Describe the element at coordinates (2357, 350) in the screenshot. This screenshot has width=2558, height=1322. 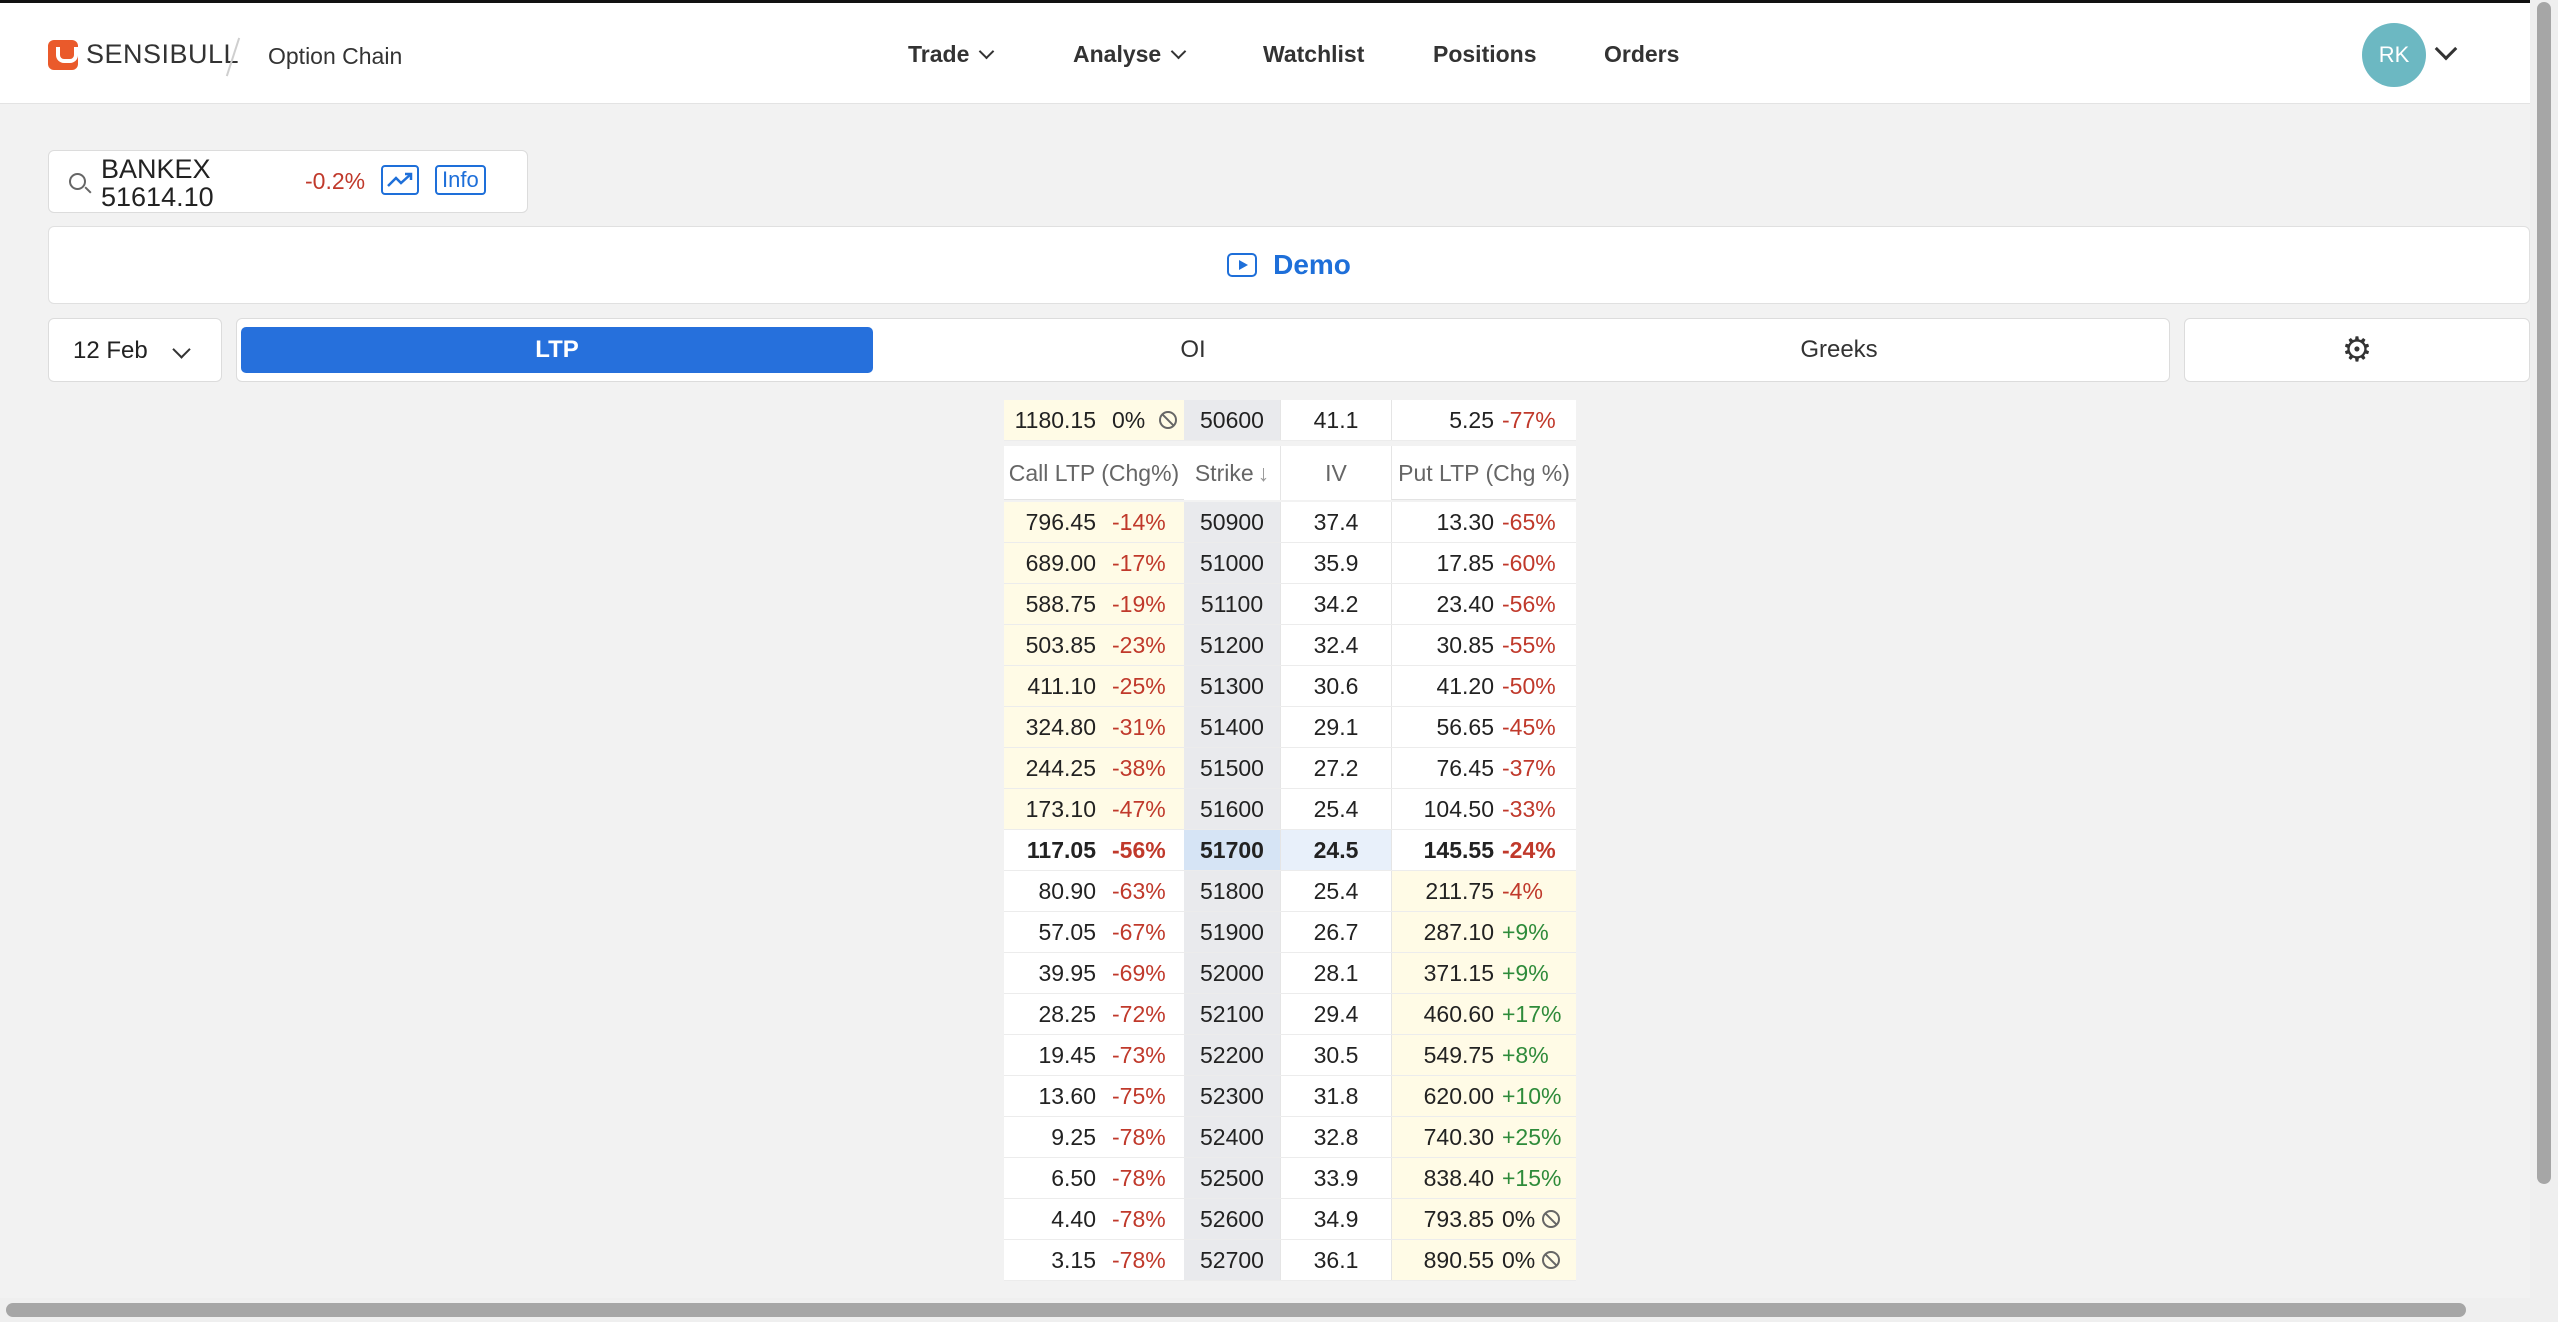
I see `settings-button: ⚙` at that location.